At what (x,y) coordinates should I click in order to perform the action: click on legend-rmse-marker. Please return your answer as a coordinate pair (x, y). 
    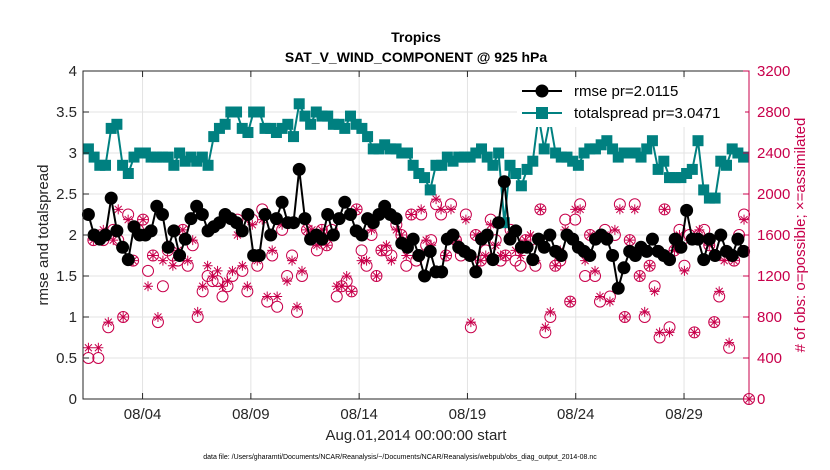
    Looking at the image, I should click on (542, 91).